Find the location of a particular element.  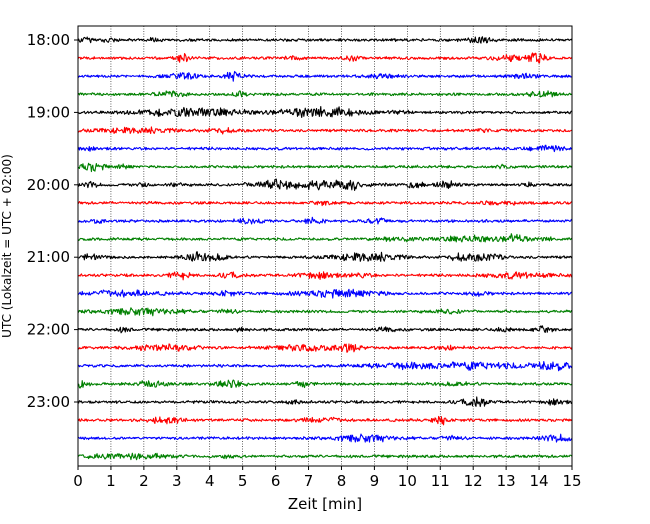

x-tick-label: 13 is located at coordinates (506, 481).